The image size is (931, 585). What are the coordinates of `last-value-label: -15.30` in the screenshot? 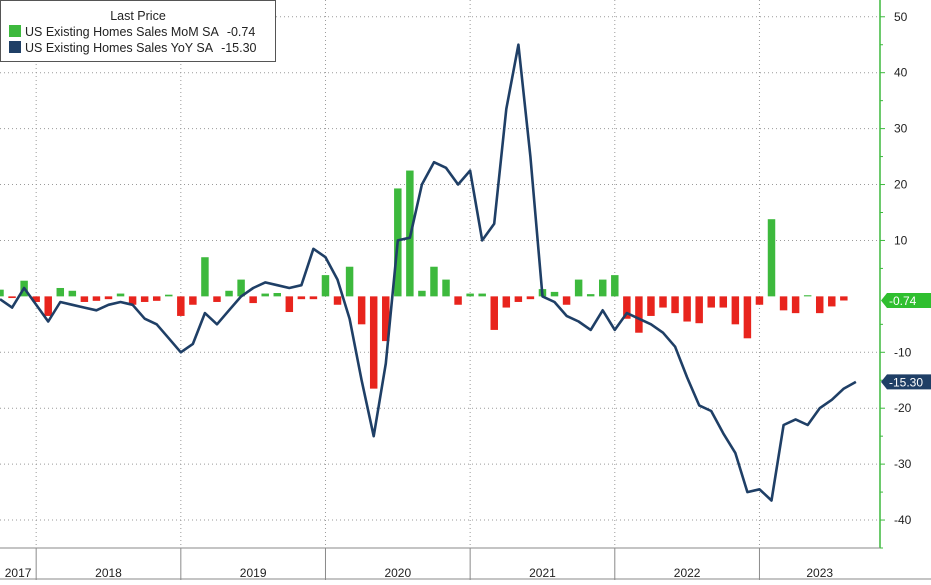 It's located at (906, 382).